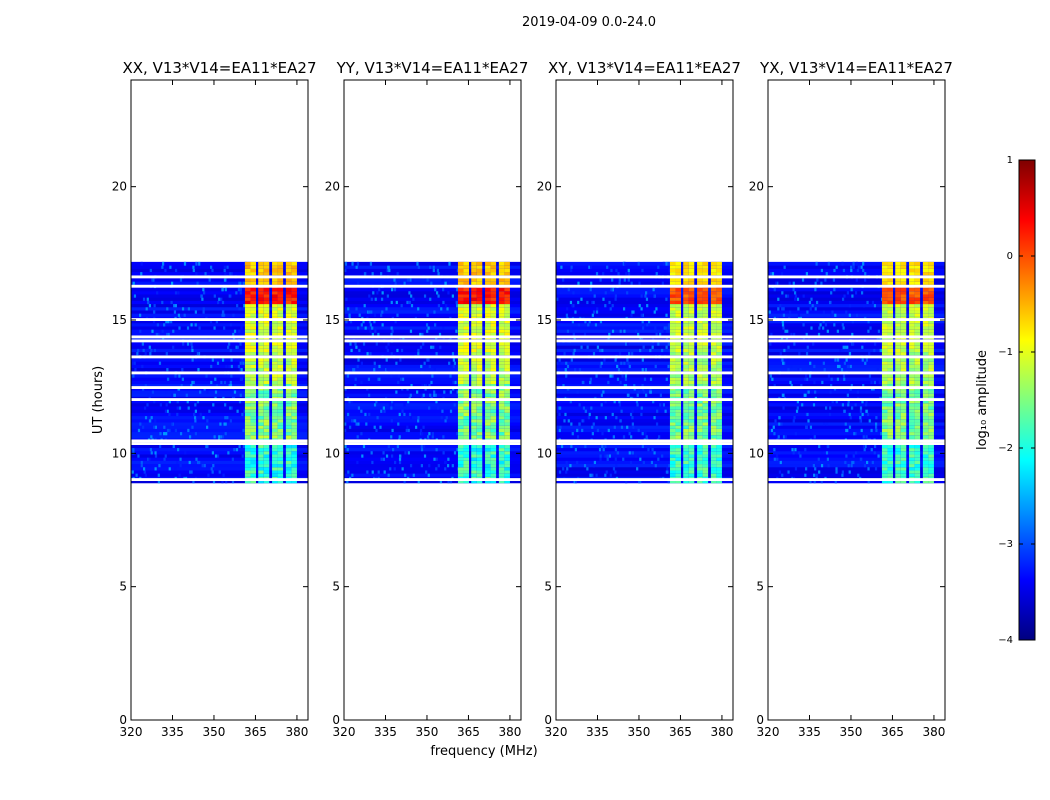 This screenshot has height=800, width=1050. Describe the element at coordinates (809, 732) in the screenshot. I see `x-tick-label: 335` at that location.